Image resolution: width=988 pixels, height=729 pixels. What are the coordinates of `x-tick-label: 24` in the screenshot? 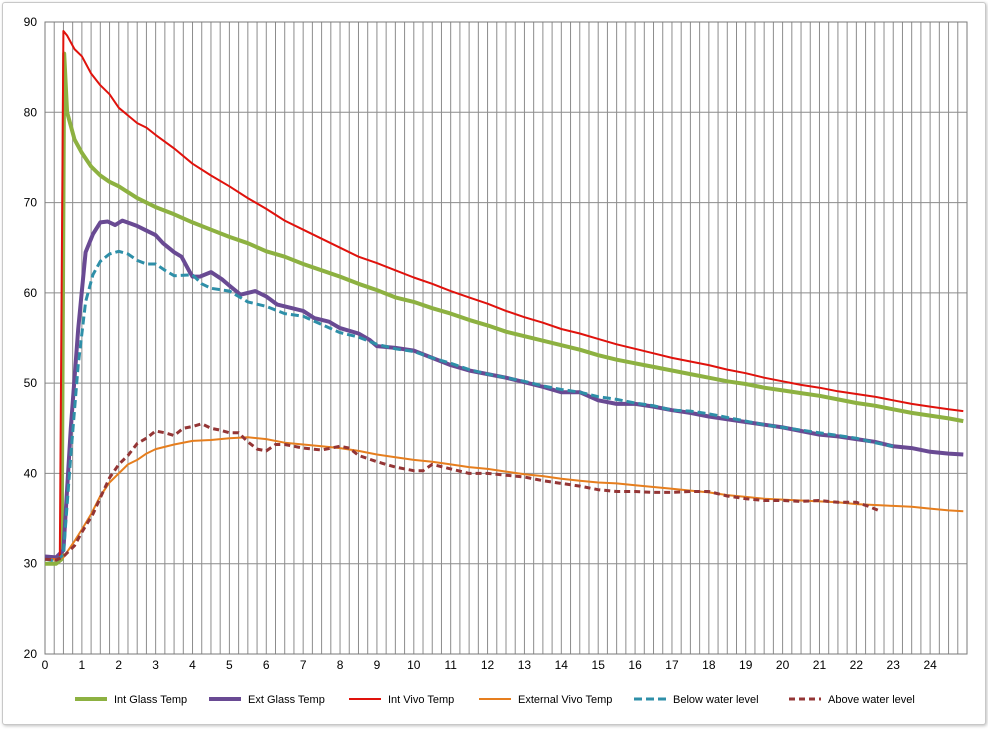 It's located at (930, 665).